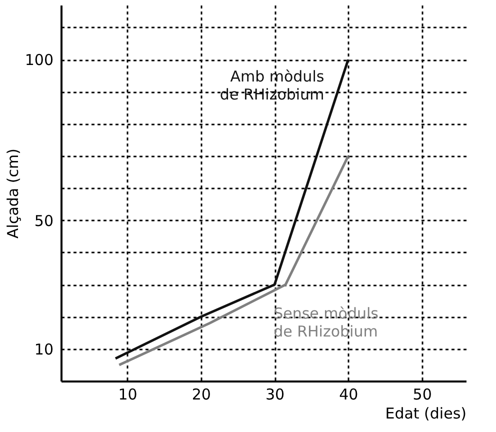  What do you see at coordinates (39, 60) in the screenshot?
I see `y-tick-label: 100` at bounding box center [39, 60].